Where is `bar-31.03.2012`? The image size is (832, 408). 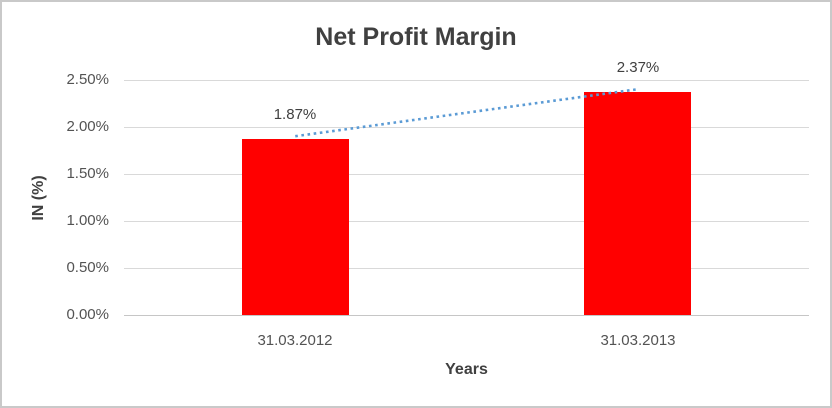 bar-31.03.2012 is located at coordinates (295, 227).